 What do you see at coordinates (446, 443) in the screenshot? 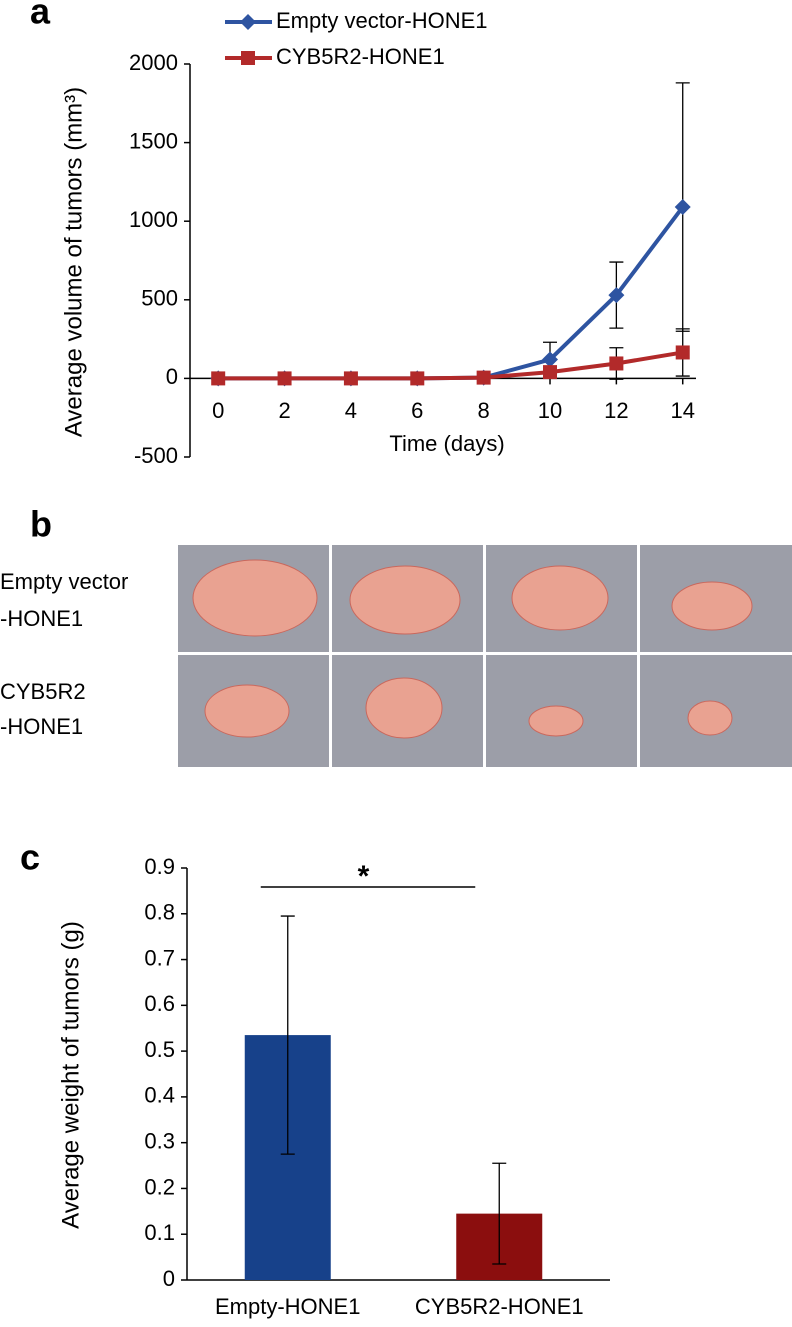
I see `x-axis-label: Time (days)` at bounding box center [446, 443].